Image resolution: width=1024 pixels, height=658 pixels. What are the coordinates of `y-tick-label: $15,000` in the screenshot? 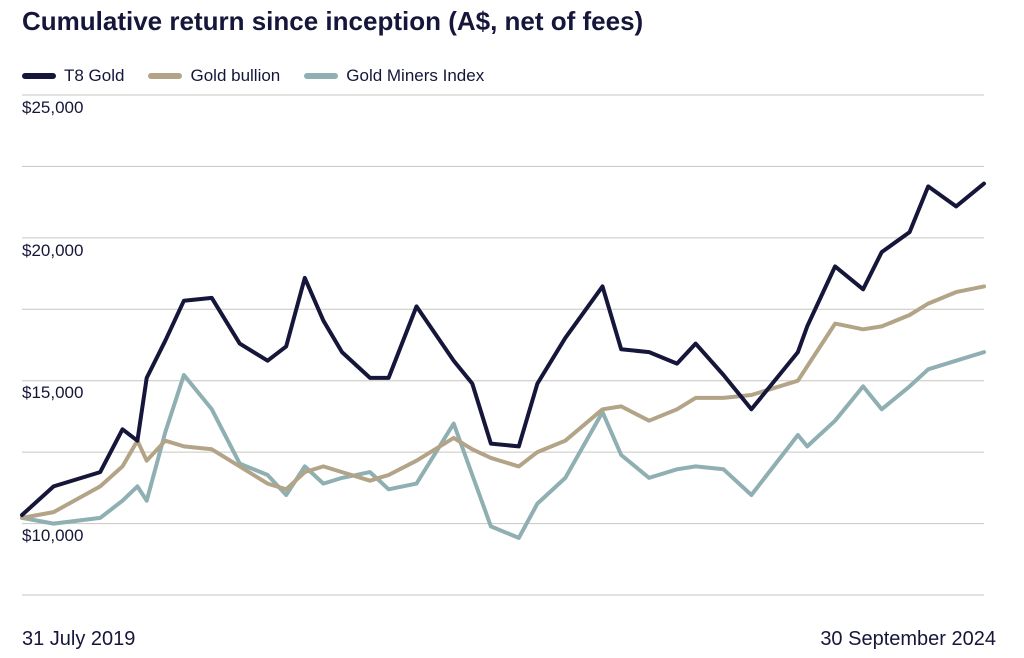 It's located at (53, 392).